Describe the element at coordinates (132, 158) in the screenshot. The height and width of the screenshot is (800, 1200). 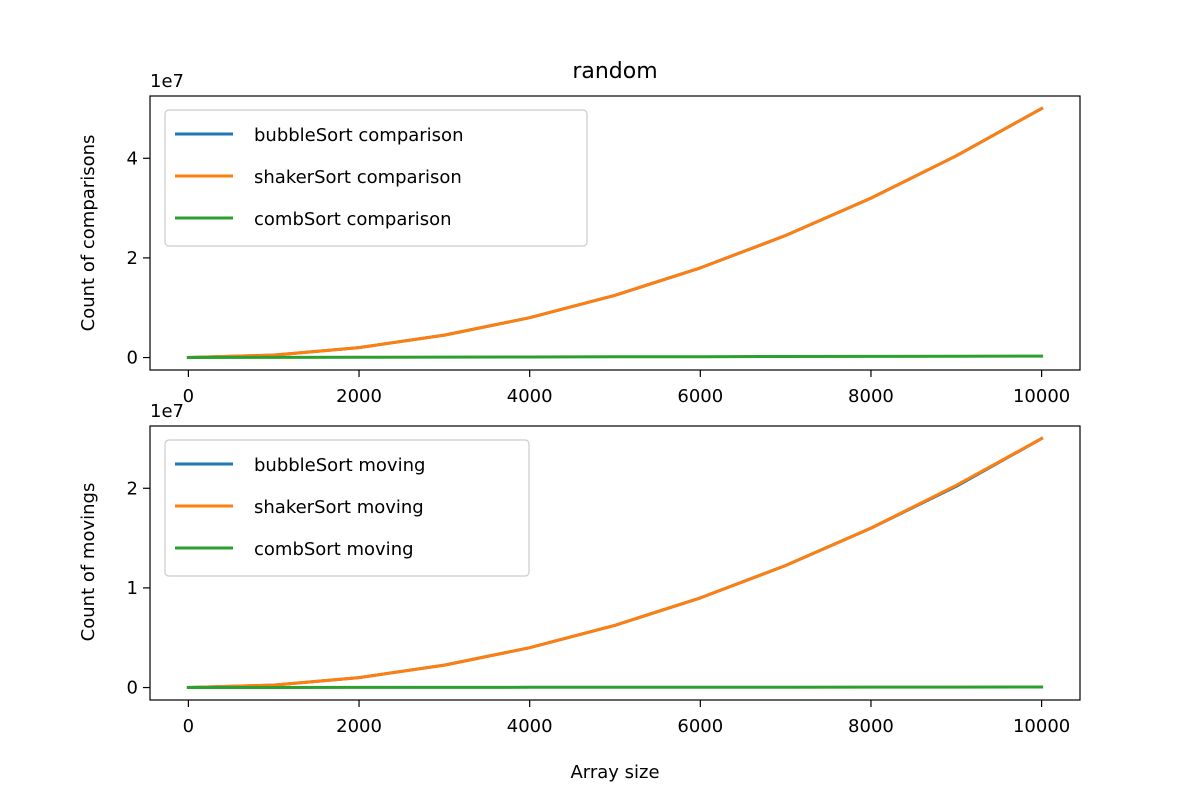
I see `y-tick-label: 4` at that location.